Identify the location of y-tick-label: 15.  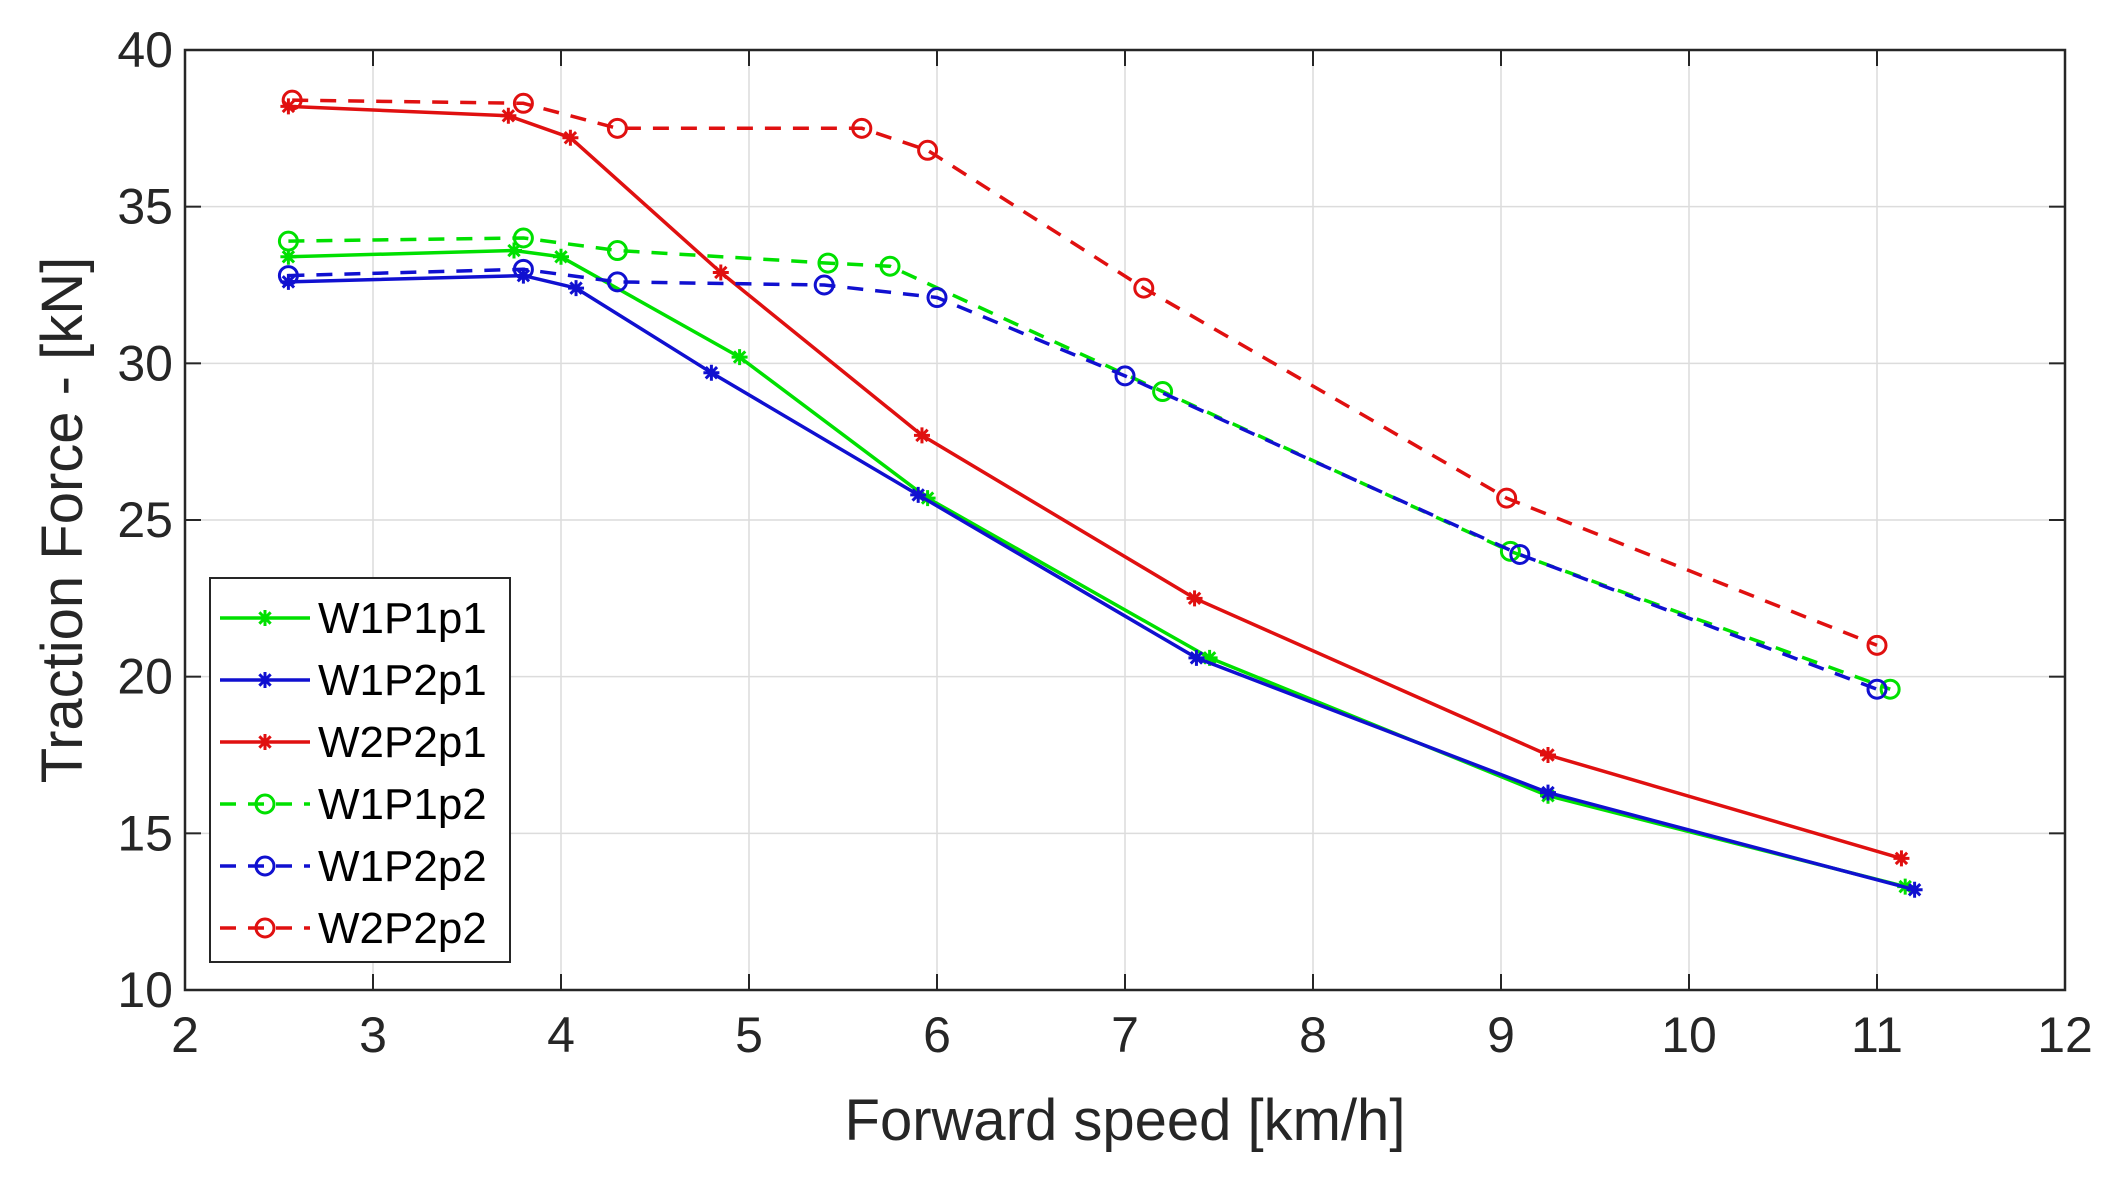
(145, 833).